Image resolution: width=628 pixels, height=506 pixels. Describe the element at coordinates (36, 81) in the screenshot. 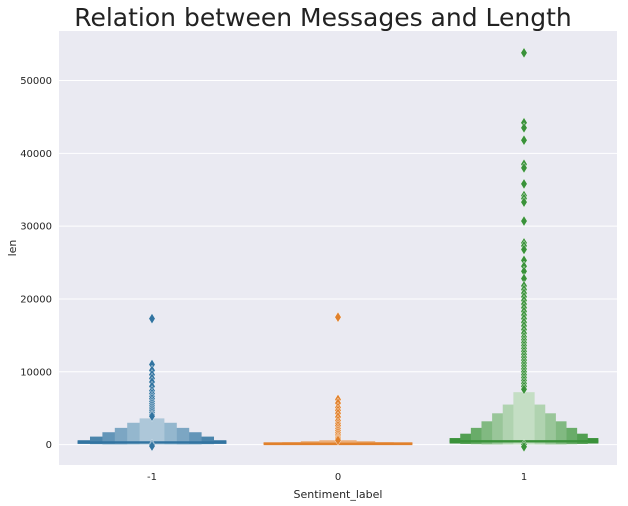

I see `y-tick-label-5: 50000` at that location.